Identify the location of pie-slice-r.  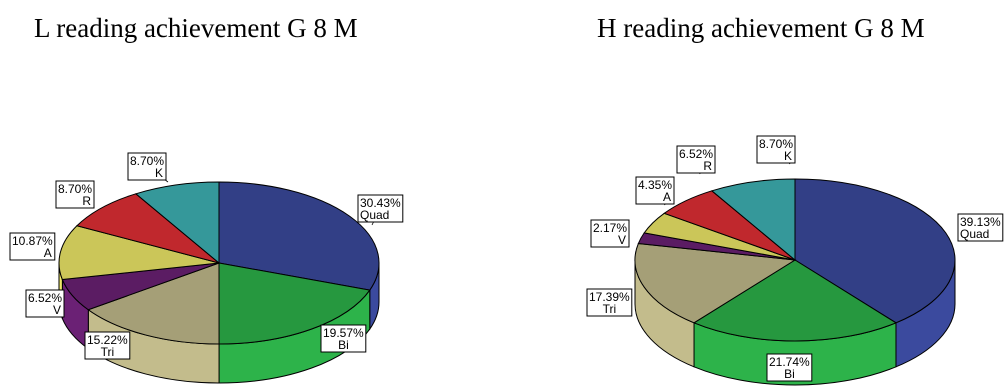
(147, 228).